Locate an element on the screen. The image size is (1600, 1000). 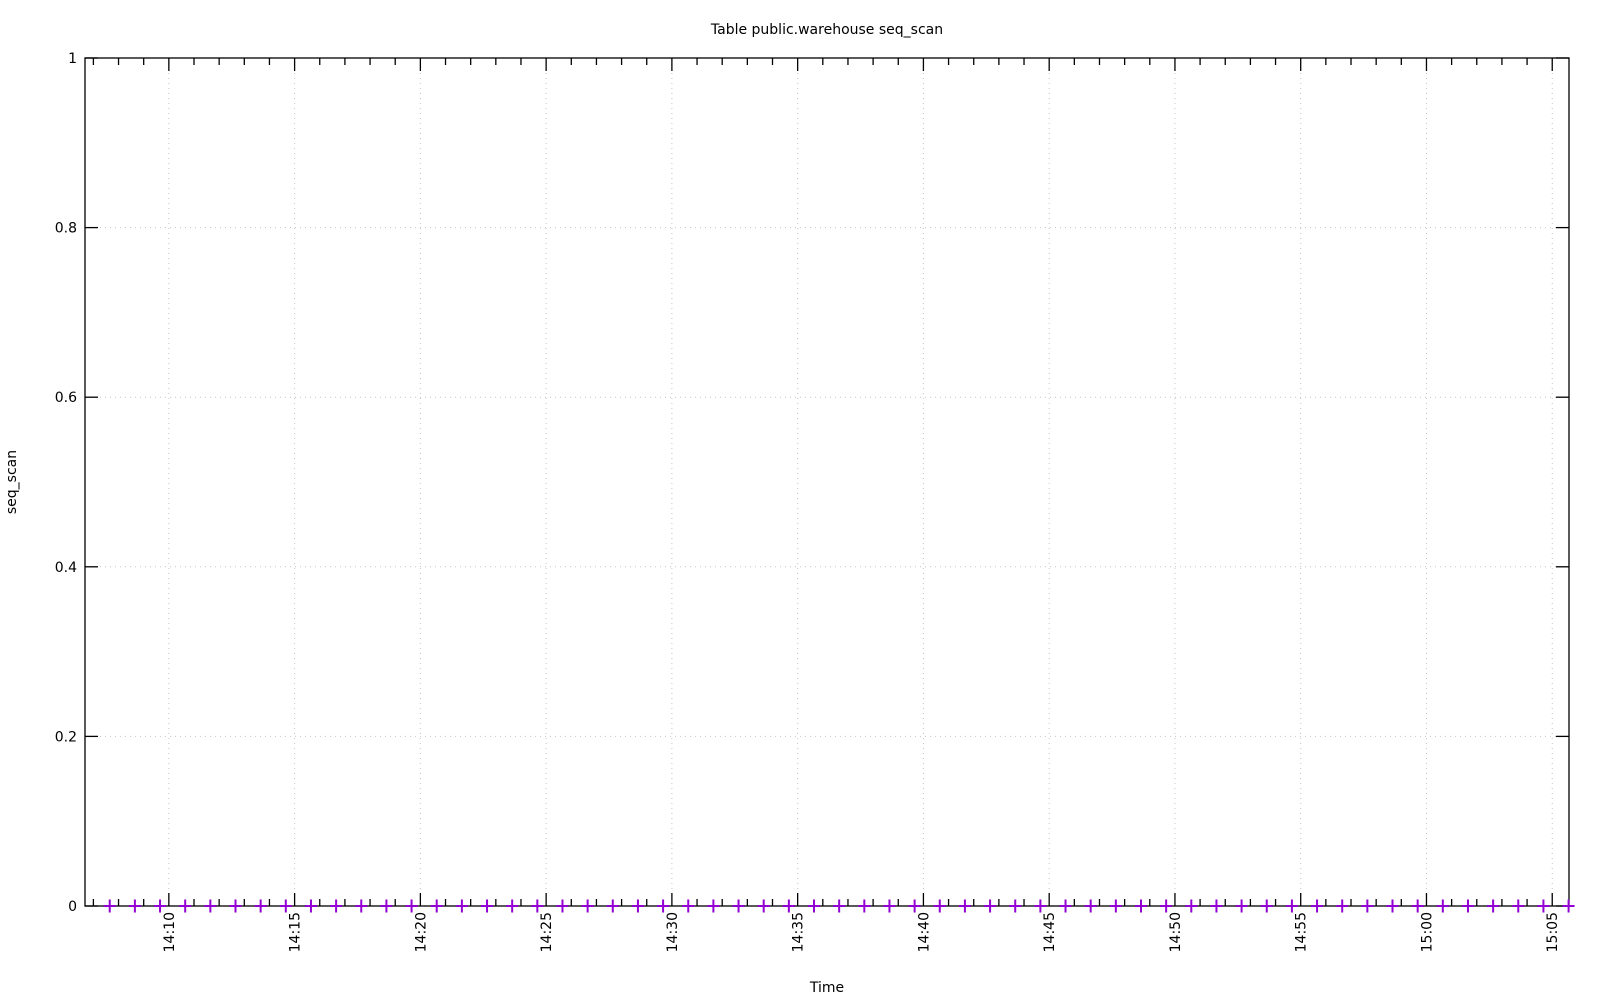
y-tick-label: 0.4 is located at coordinates (66, 568).